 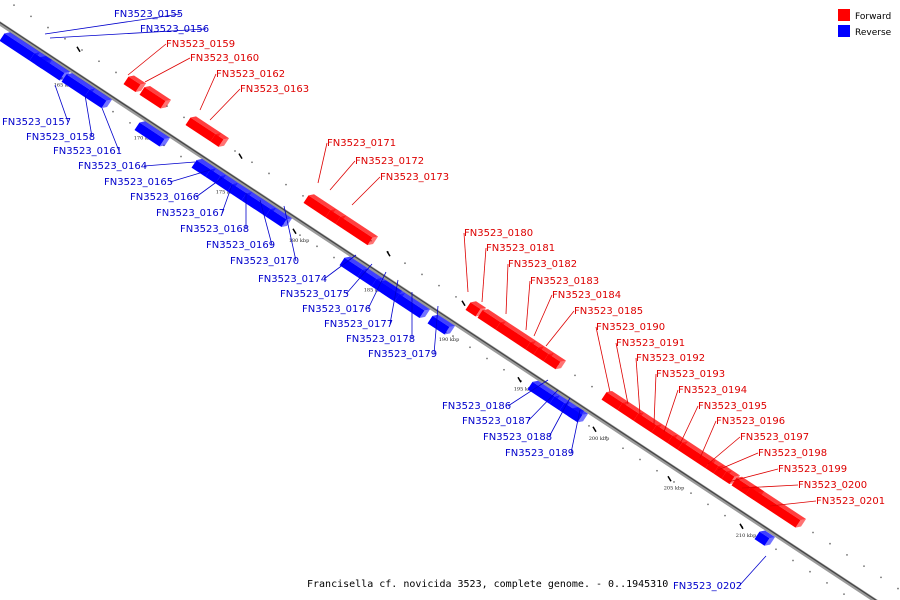 What do you see at coordinates (60, 137) in the screenshot?
I see `gene-label: FN3523_0158` at bounding box center [60, 137].